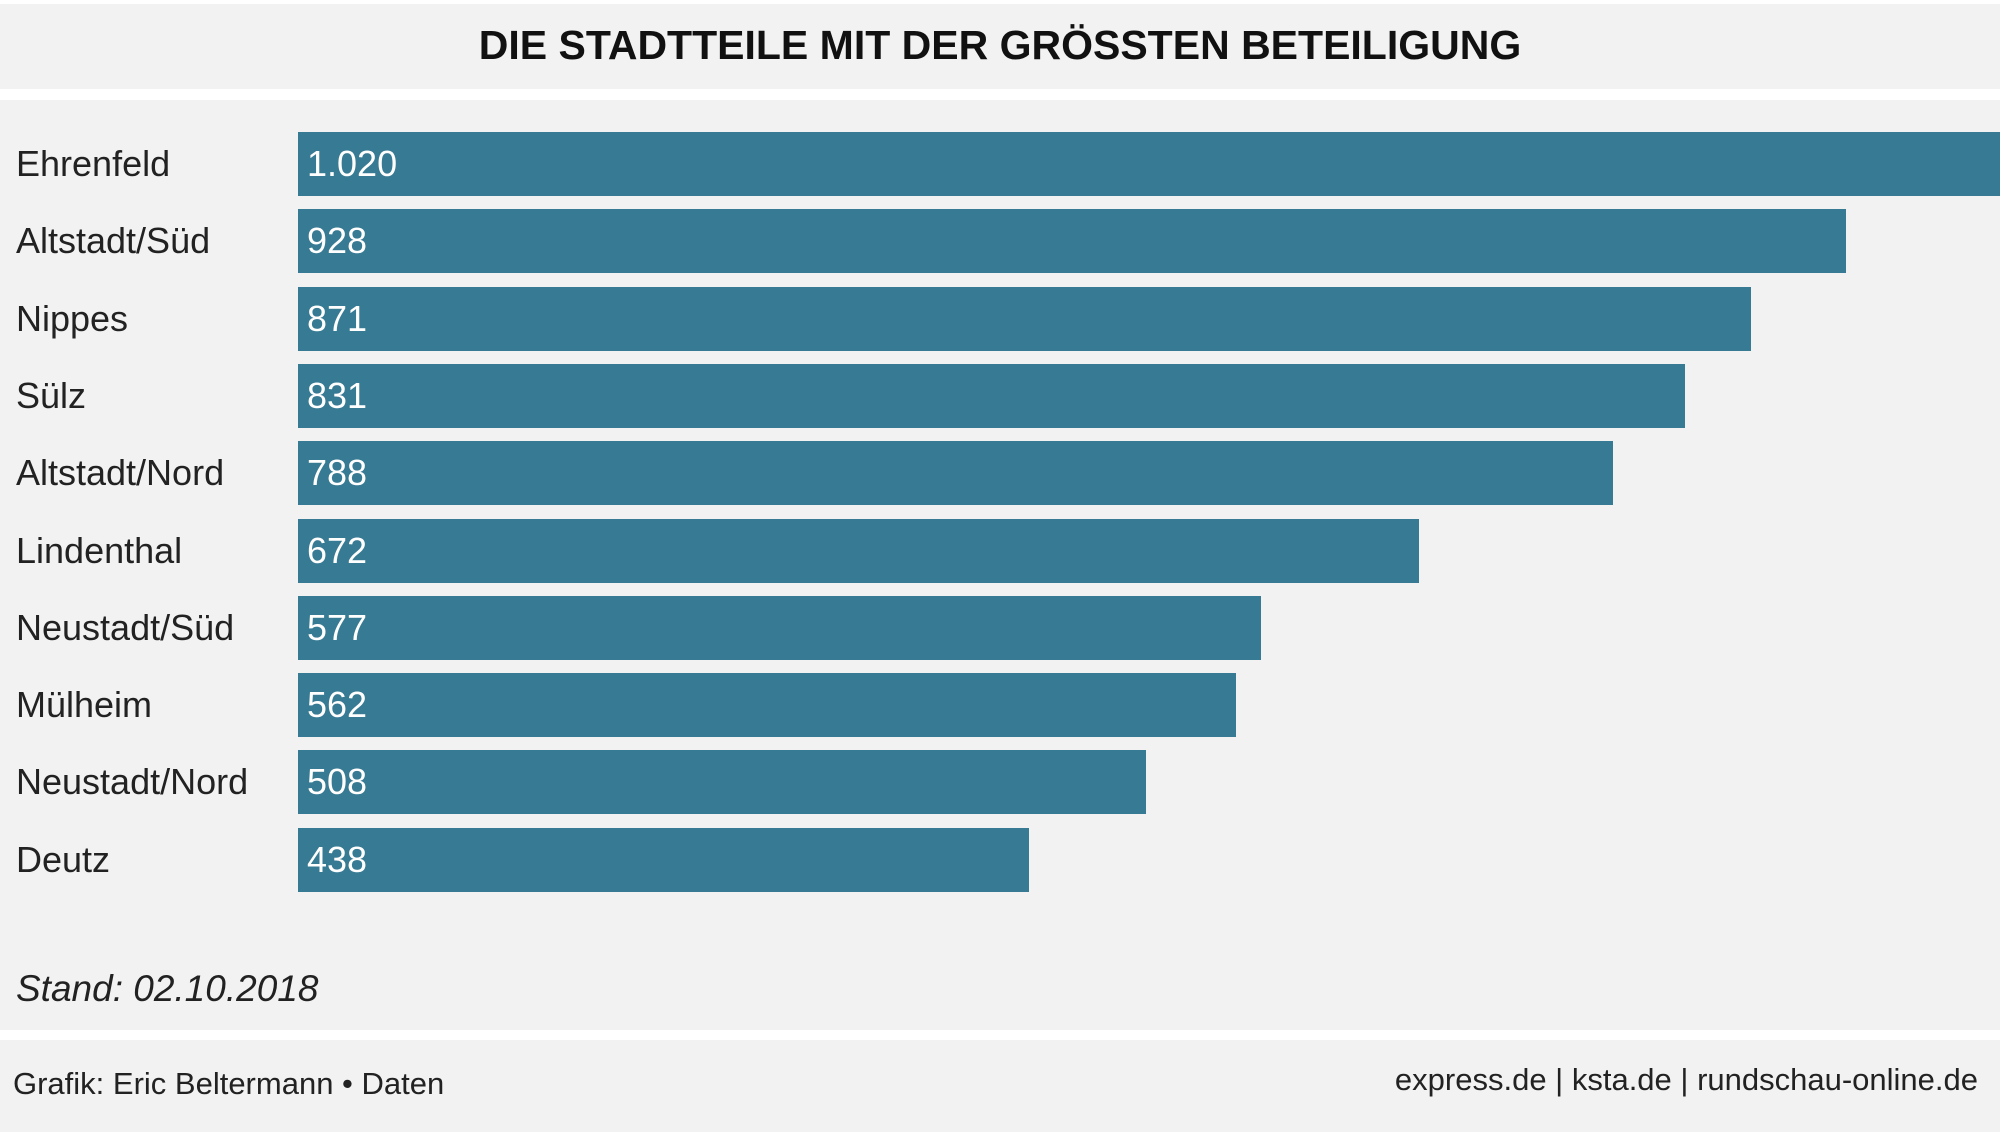 This screenshot has height=1132, width=2000. What do you see at coordinates (229, 1083) in the screenshot?
I see `footer-credit: Grafik: Eric Beltermann • Daten` at bounding box center [229, 1083].